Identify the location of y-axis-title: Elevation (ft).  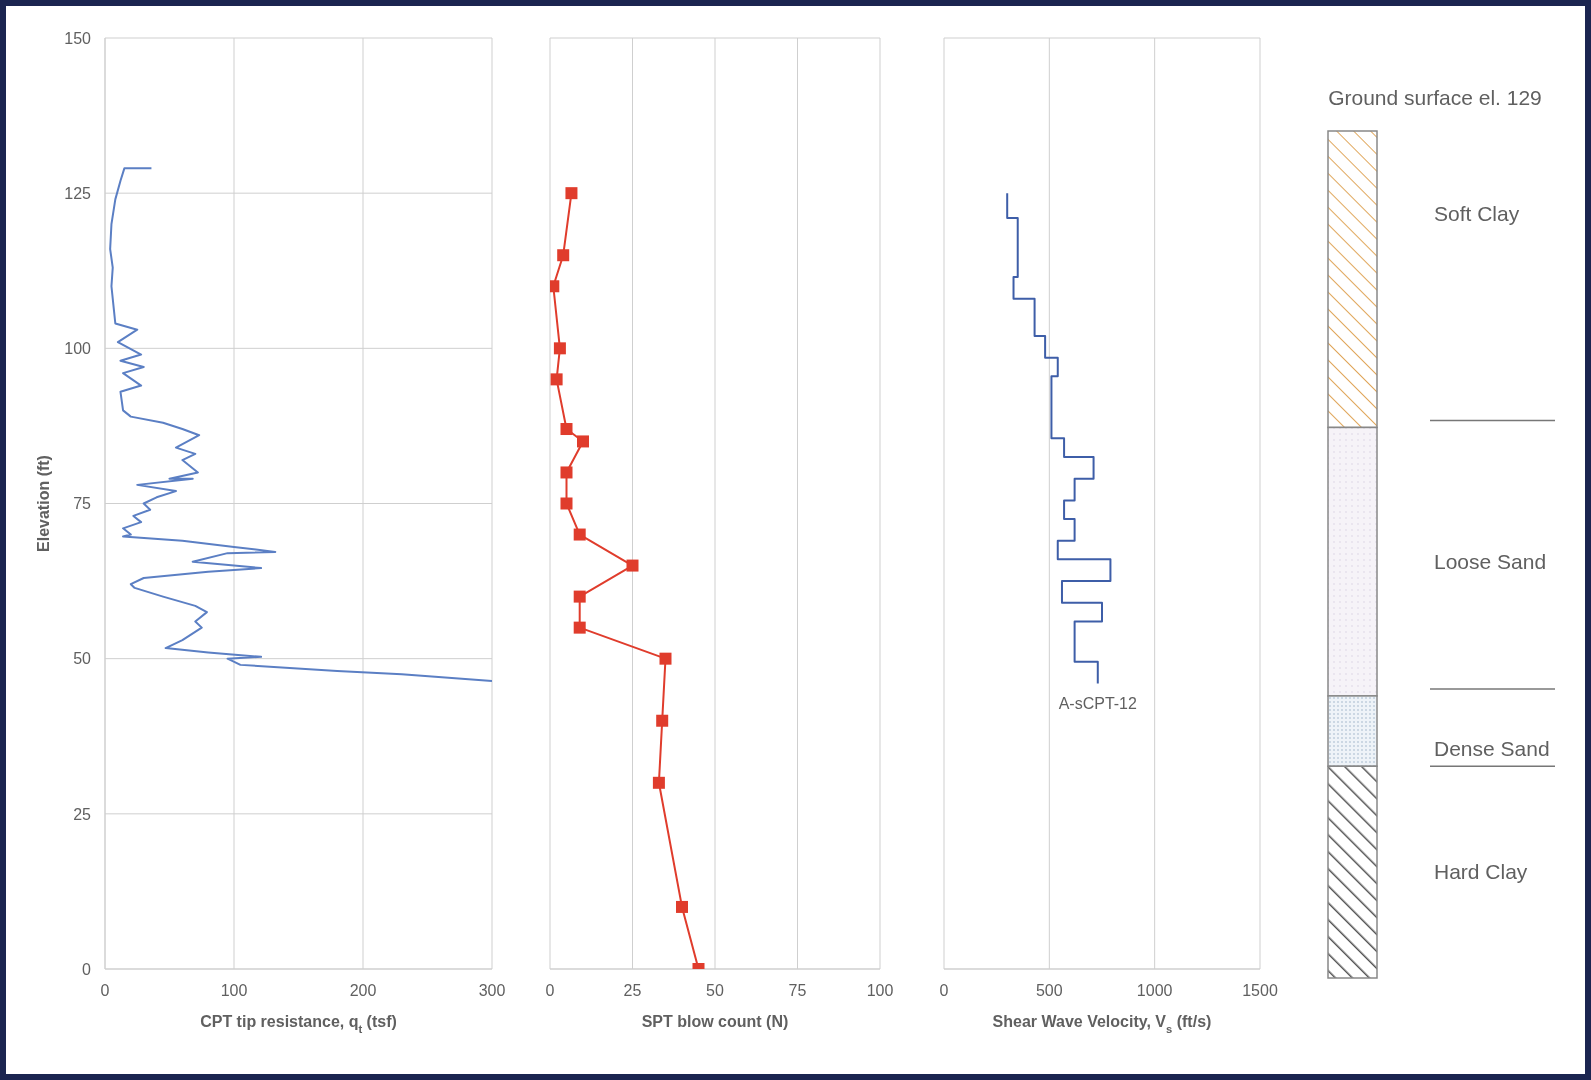
(43, 503).